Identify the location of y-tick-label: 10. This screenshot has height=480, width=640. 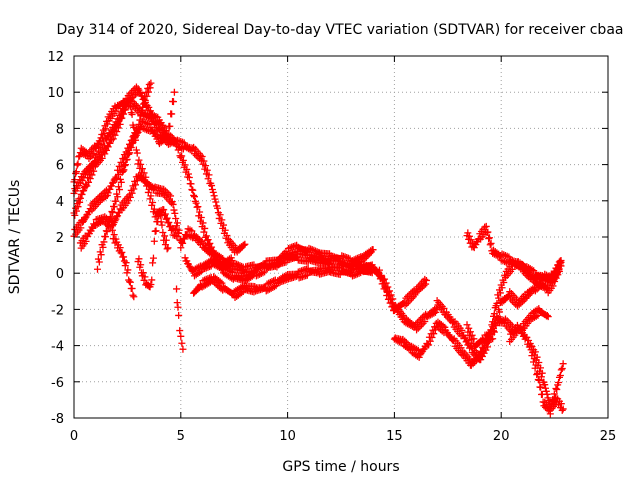
(55, 93).